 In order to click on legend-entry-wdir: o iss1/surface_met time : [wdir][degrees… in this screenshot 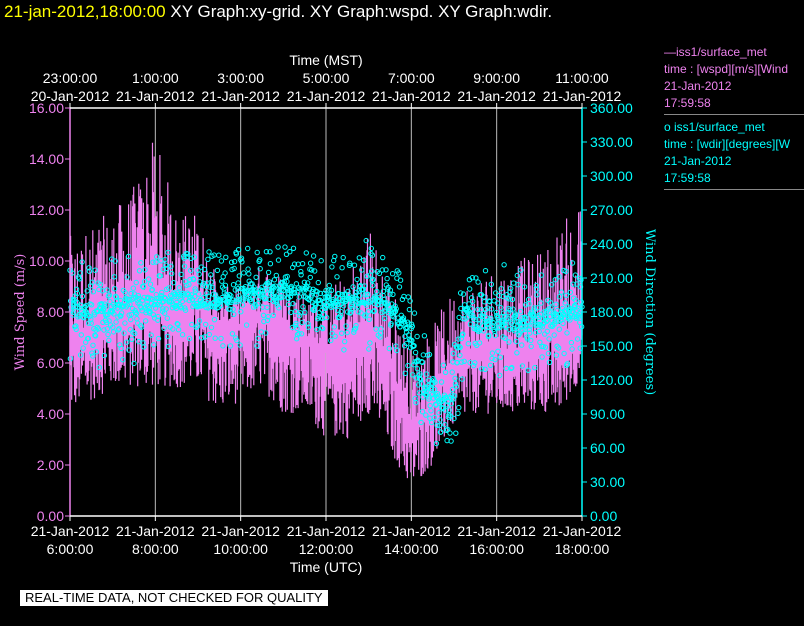, I will do `click(734, 154)`.